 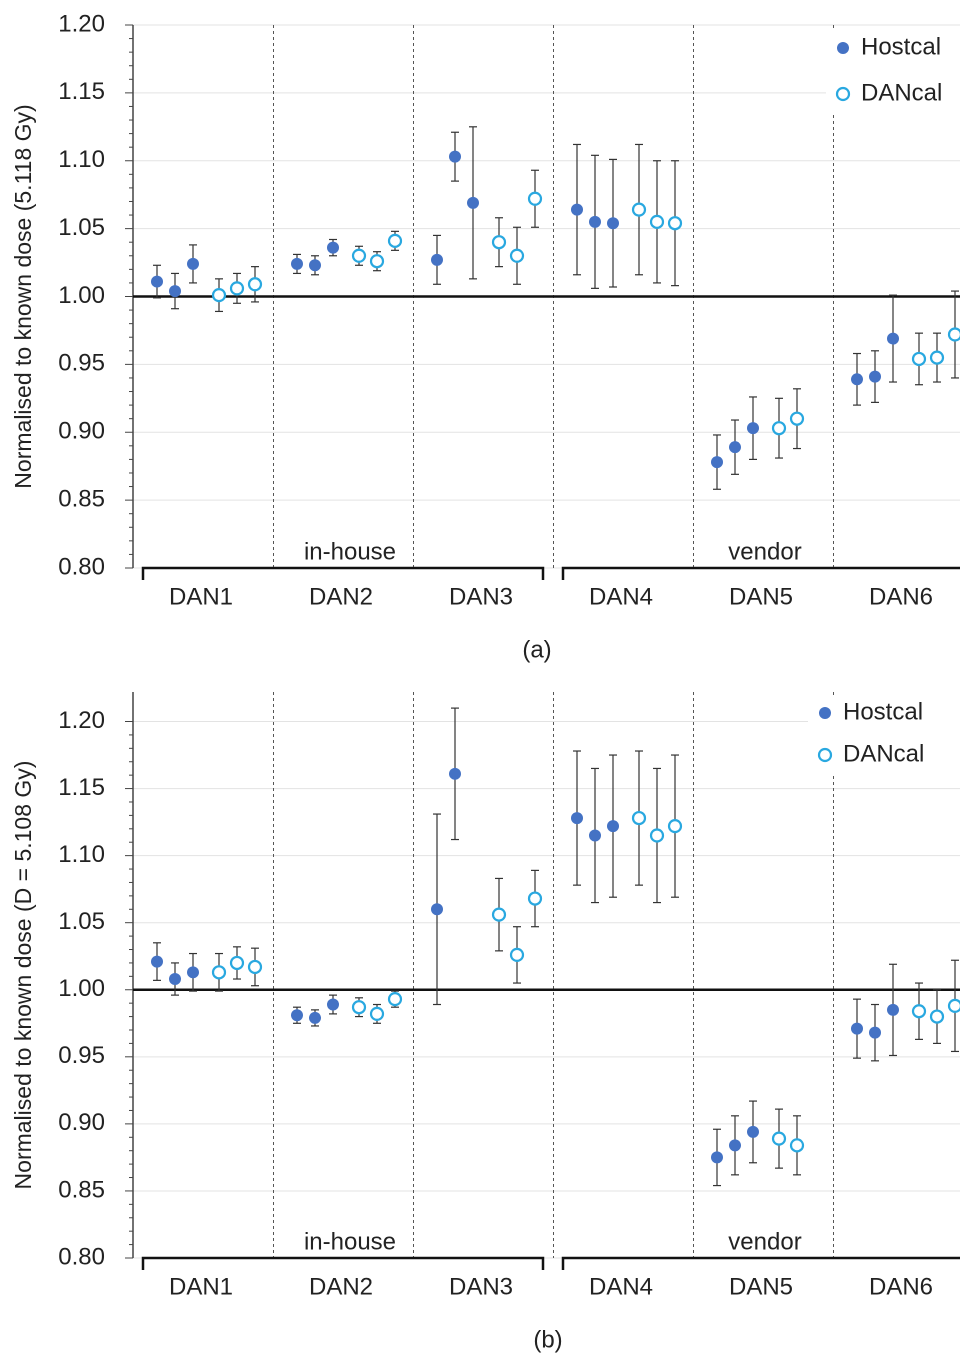 What do you see at coordinates (883, 711) in the screenshot?
I see `legend-label: Hostcal` at bounding box center [883, 711].